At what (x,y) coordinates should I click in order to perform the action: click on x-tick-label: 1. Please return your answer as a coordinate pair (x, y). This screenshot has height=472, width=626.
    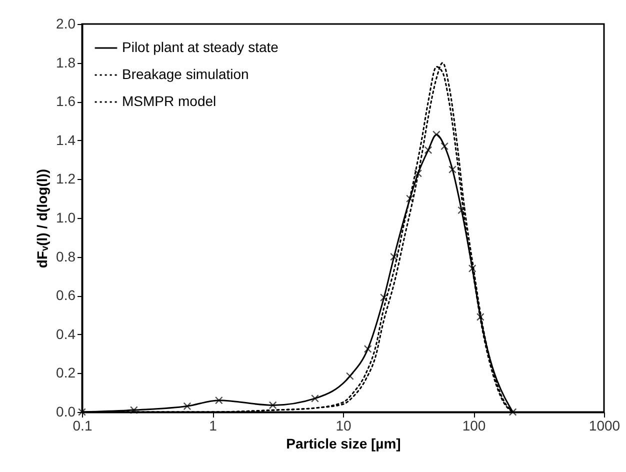
    Looking at the image, I should click on (213, 426).